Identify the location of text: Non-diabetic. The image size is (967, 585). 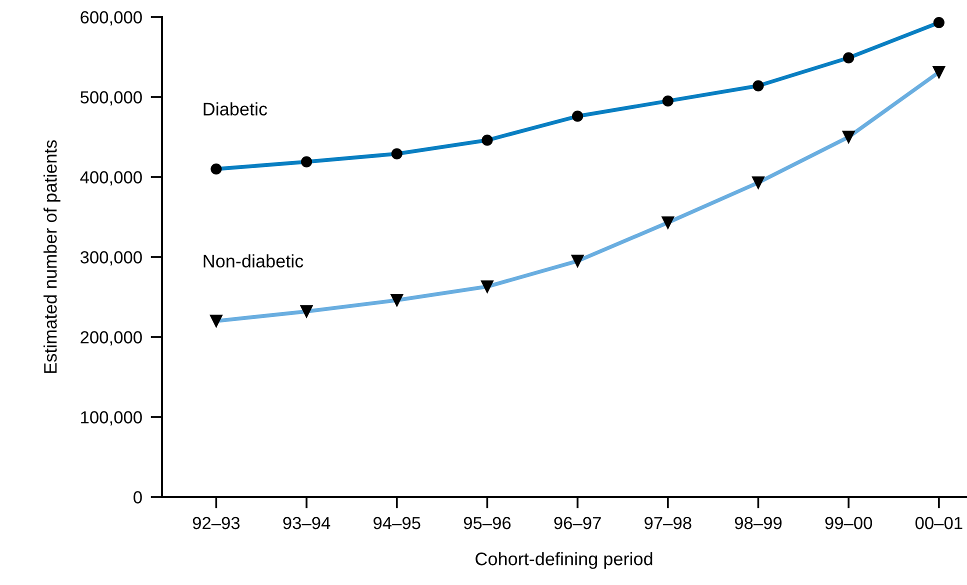
(254, 261).